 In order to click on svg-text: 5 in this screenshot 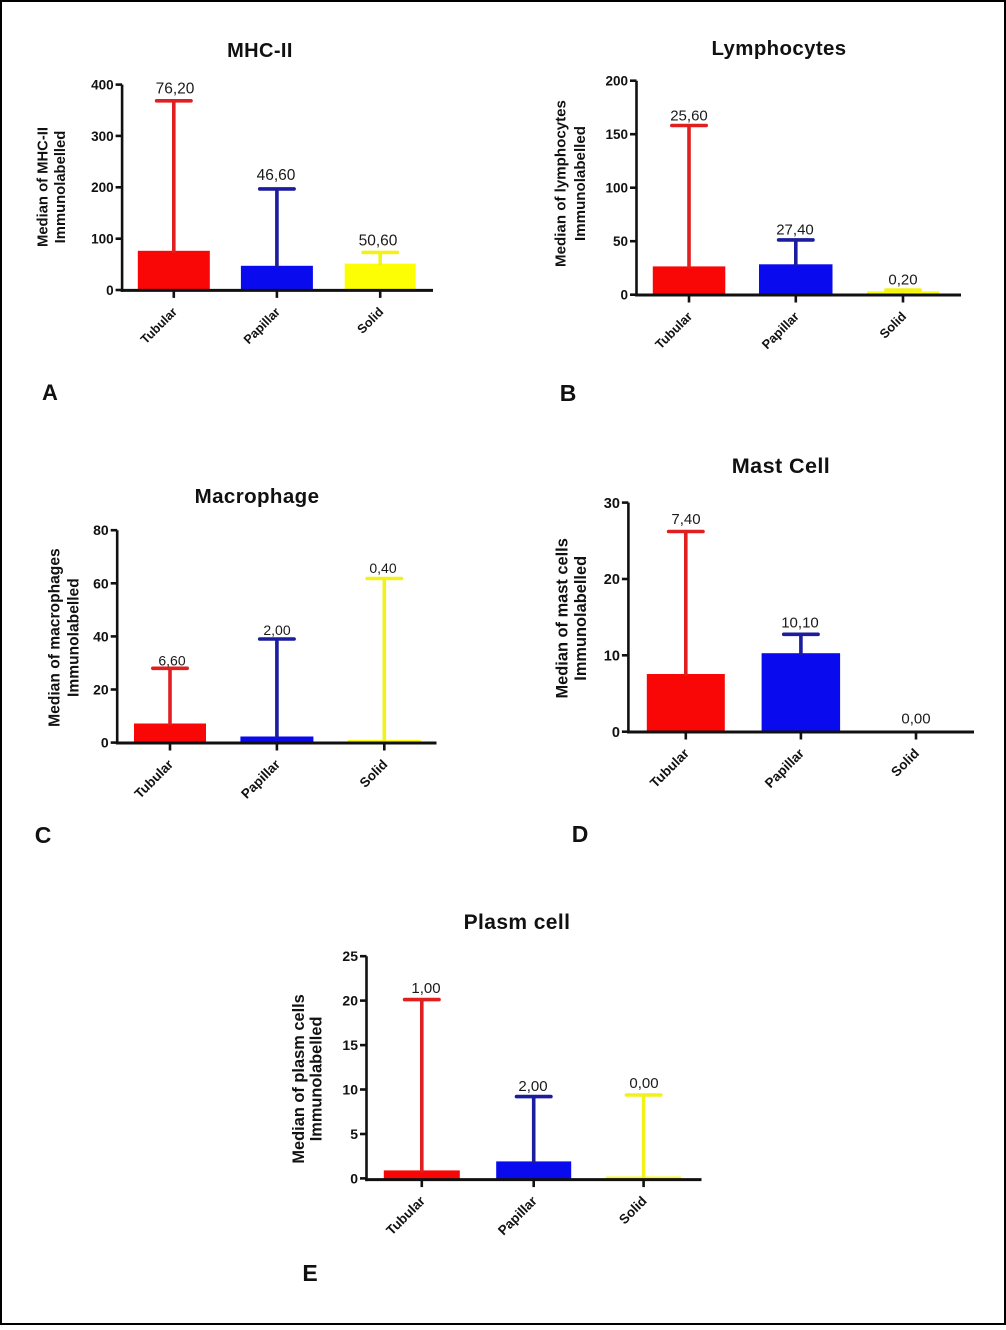, I will do `click(354, 1134)`.